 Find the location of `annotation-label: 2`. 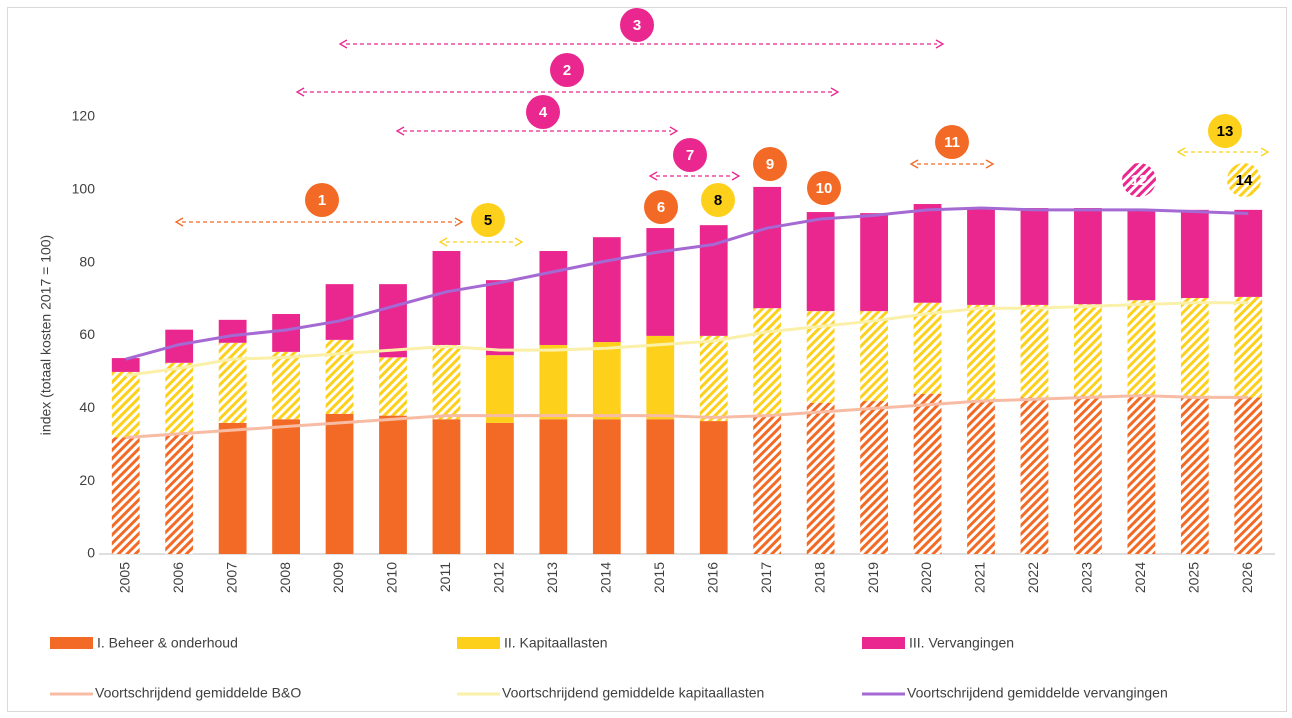

annotation-label: 2 is located at coordinates (567, 70).